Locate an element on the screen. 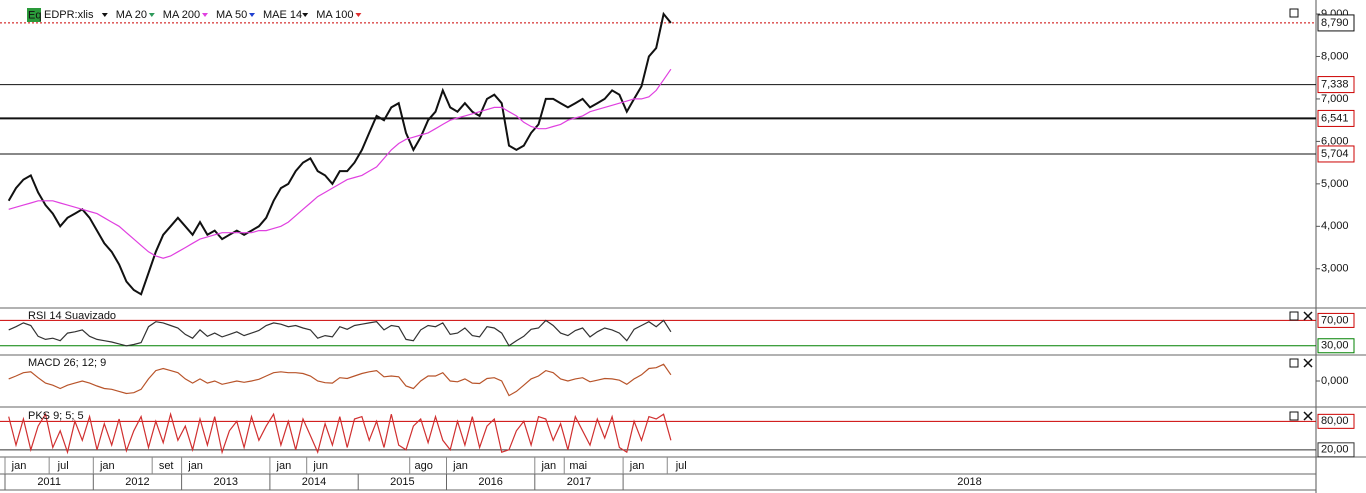 The height and width of the screenshot is (493, 1366). level-label: 6,541 is located at coordinates (1335, 118).